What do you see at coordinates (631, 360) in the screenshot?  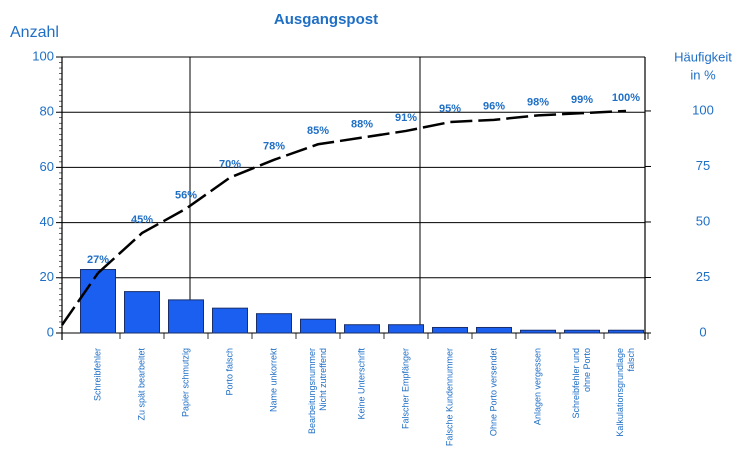 I see `x-tick-label: falsch` at bounding box center [631, 360].